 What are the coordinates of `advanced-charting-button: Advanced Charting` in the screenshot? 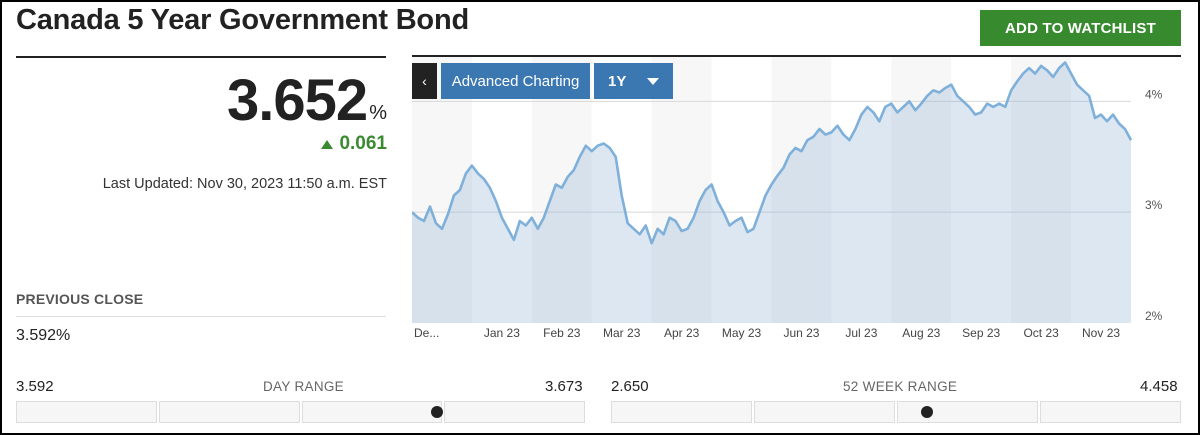 It's located at (515, 81).